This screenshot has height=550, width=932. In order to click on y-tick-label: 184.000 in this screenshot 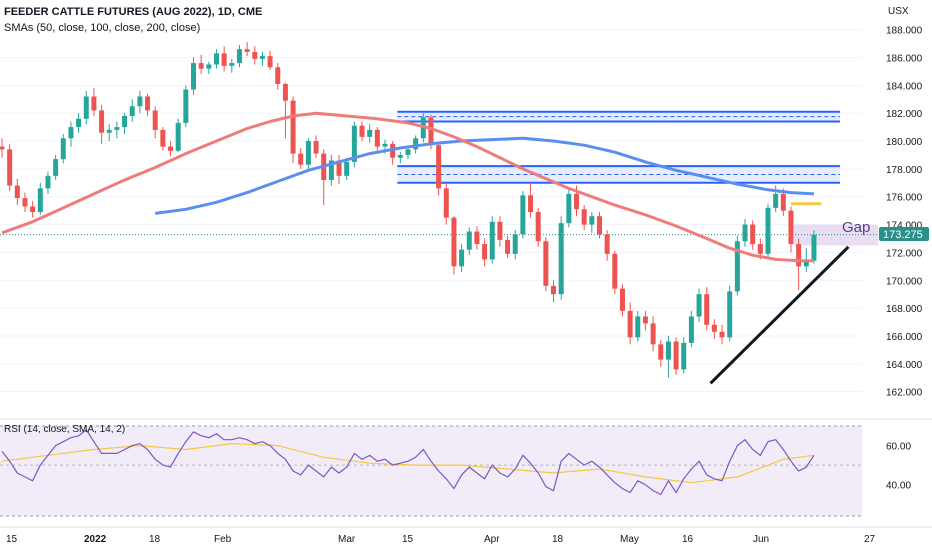, I will do `click(904, 86)`.